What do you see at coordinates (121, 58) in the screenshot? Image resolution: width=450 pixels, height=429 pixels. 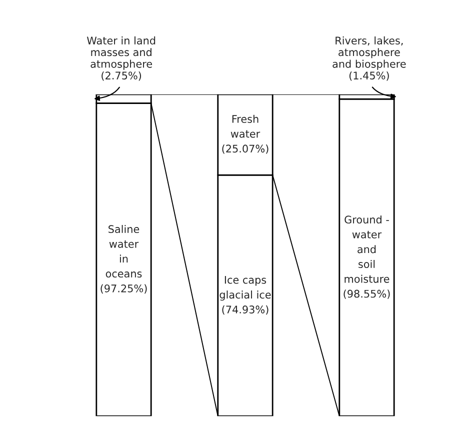 I see `data-label: Water in land masses and atmosphere (2.75%)` at bounding box center [121, 58].